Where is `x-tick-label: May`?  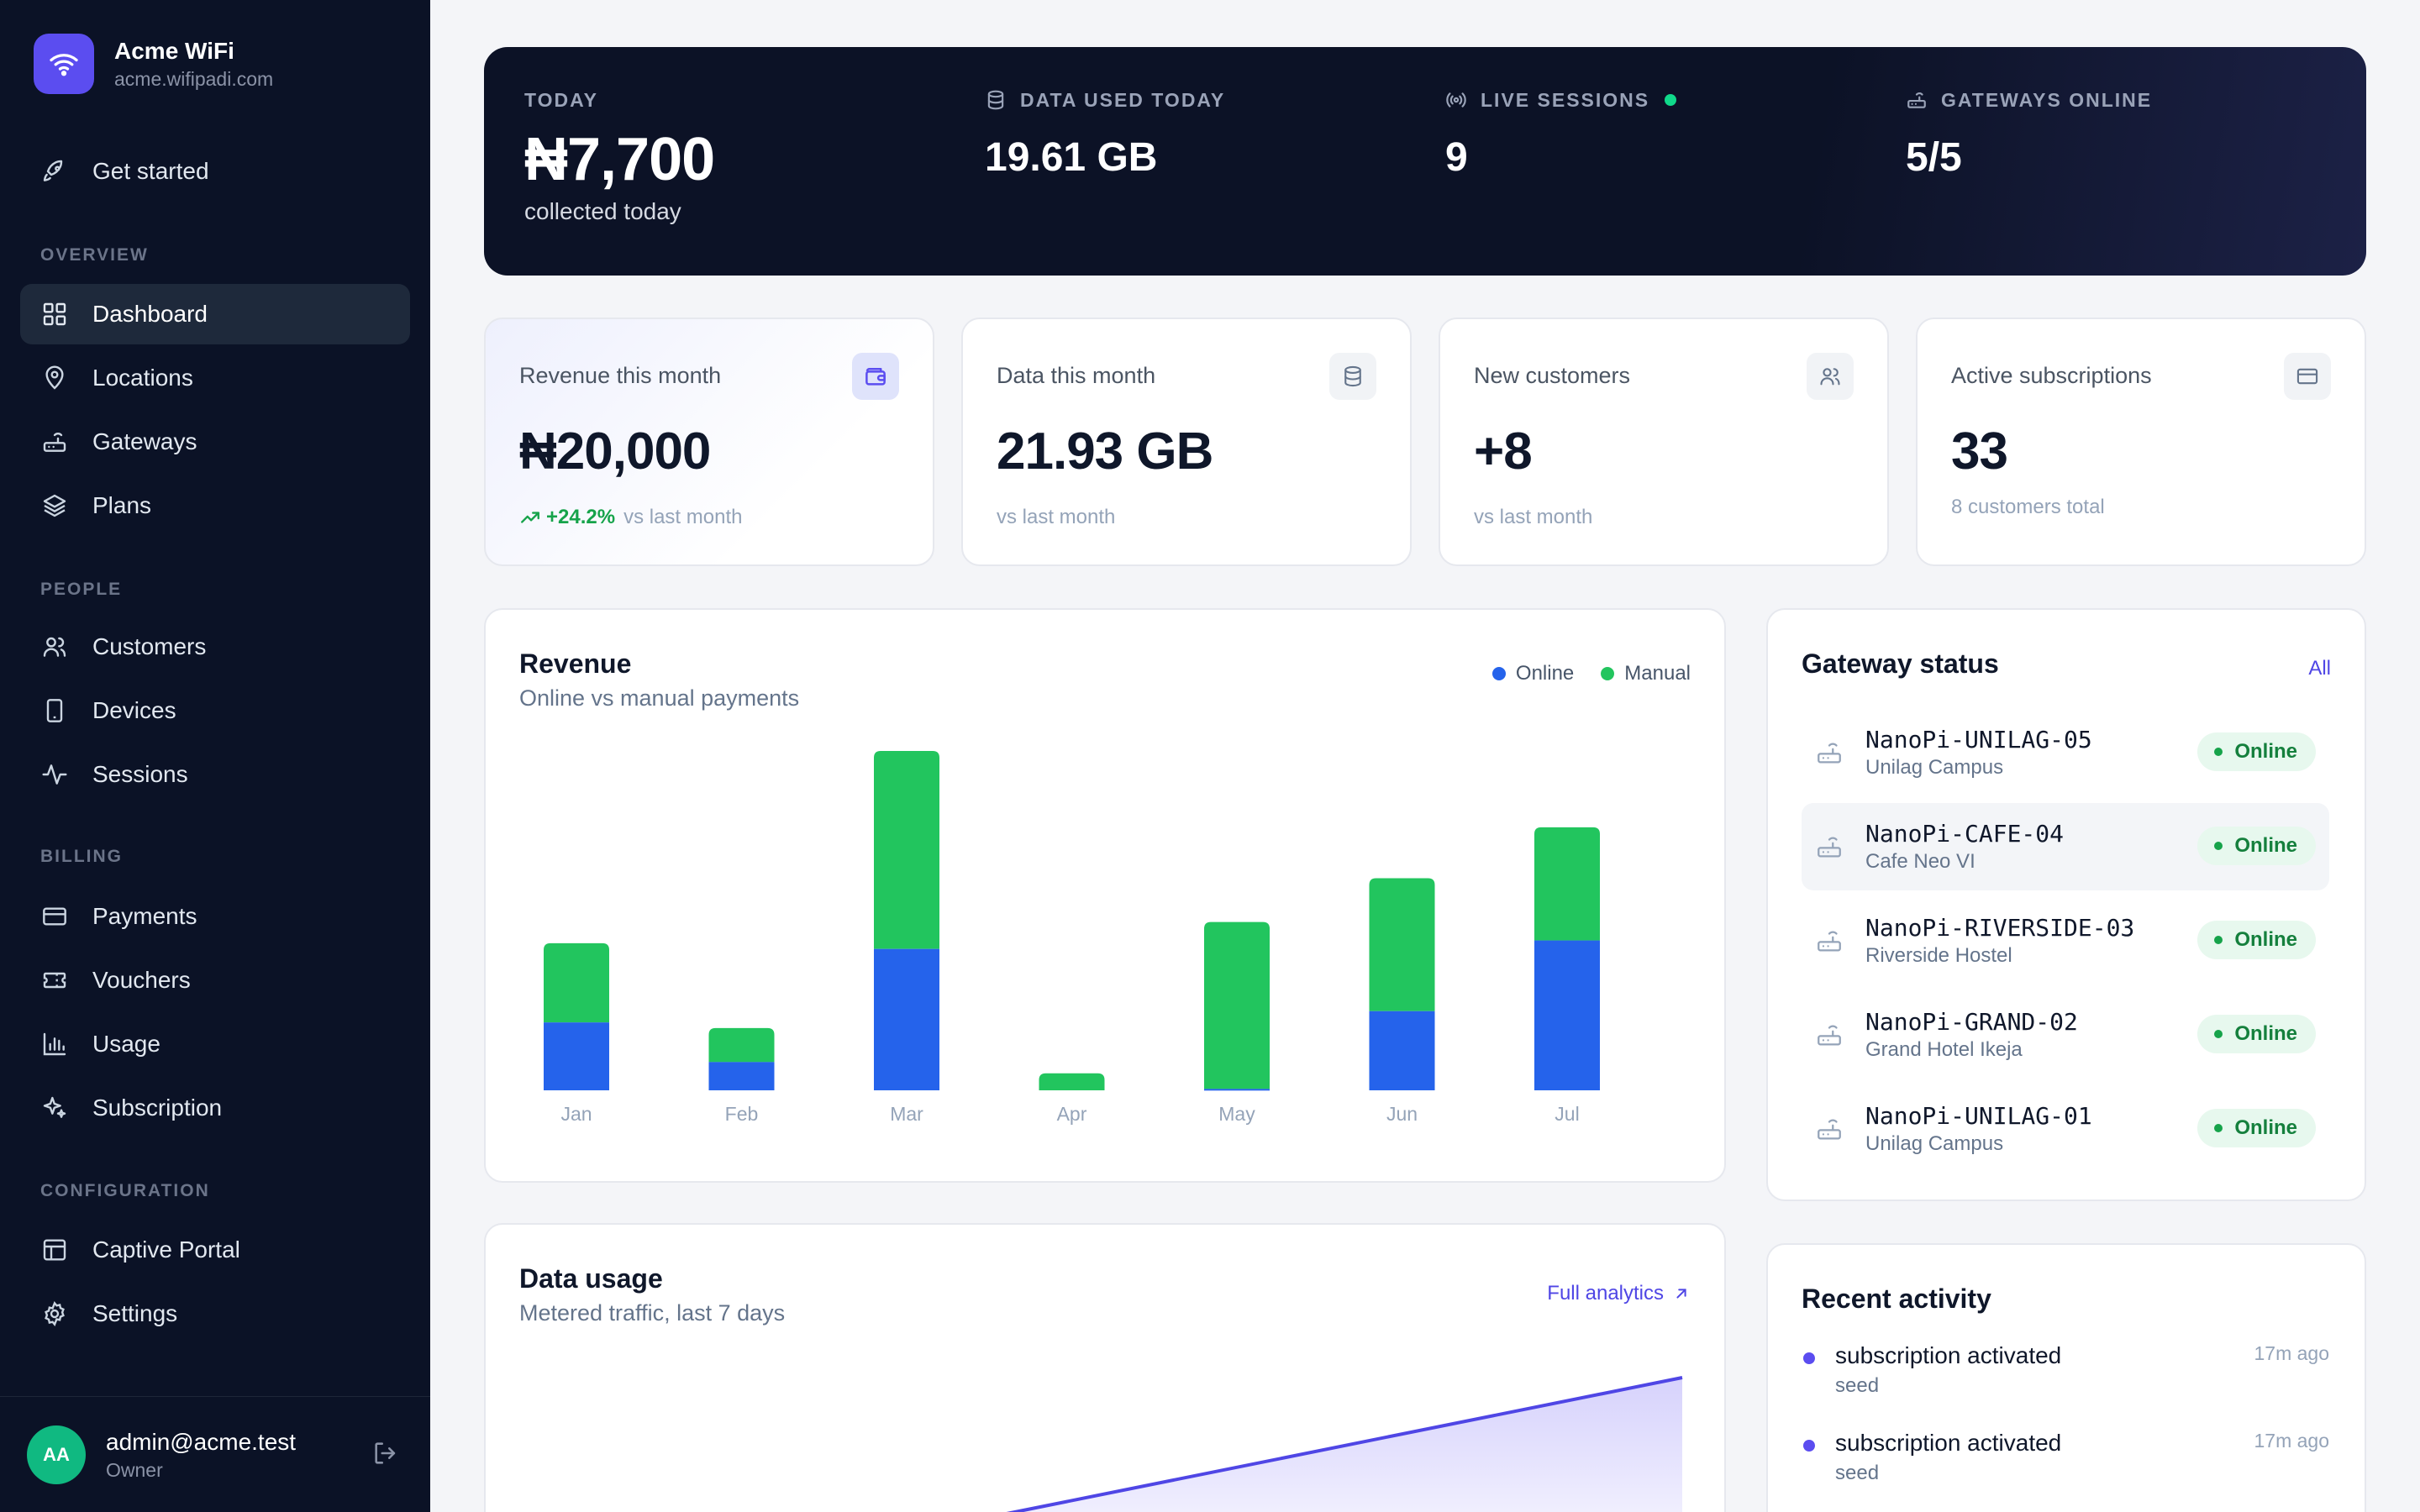 x-tick-label: May is located at coordinates (1236, 1114).